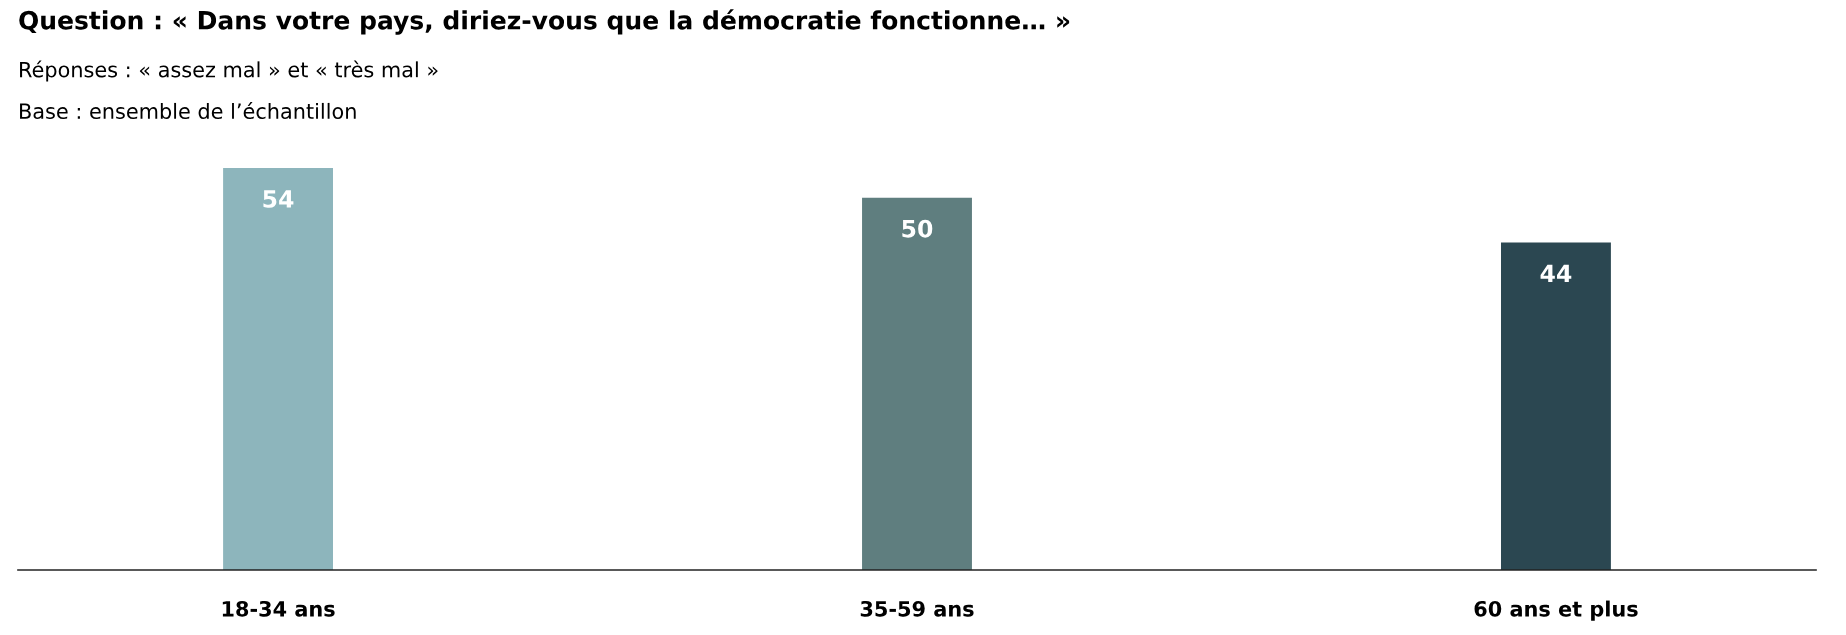  Describe the element at coordinates (188, 111) in the screenshot. I see `text: Base : ensemble de l’échantillon` at that location.